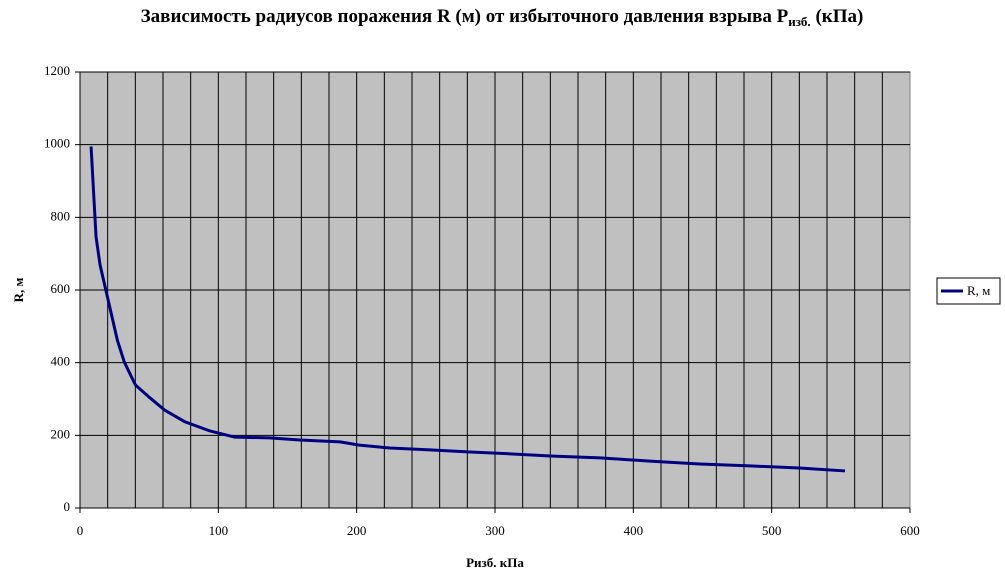 The image size is (1005, 587). Describe the element at coordinates (67, 506) in the screenshot. I see `y-tick-label: 0` at that location.